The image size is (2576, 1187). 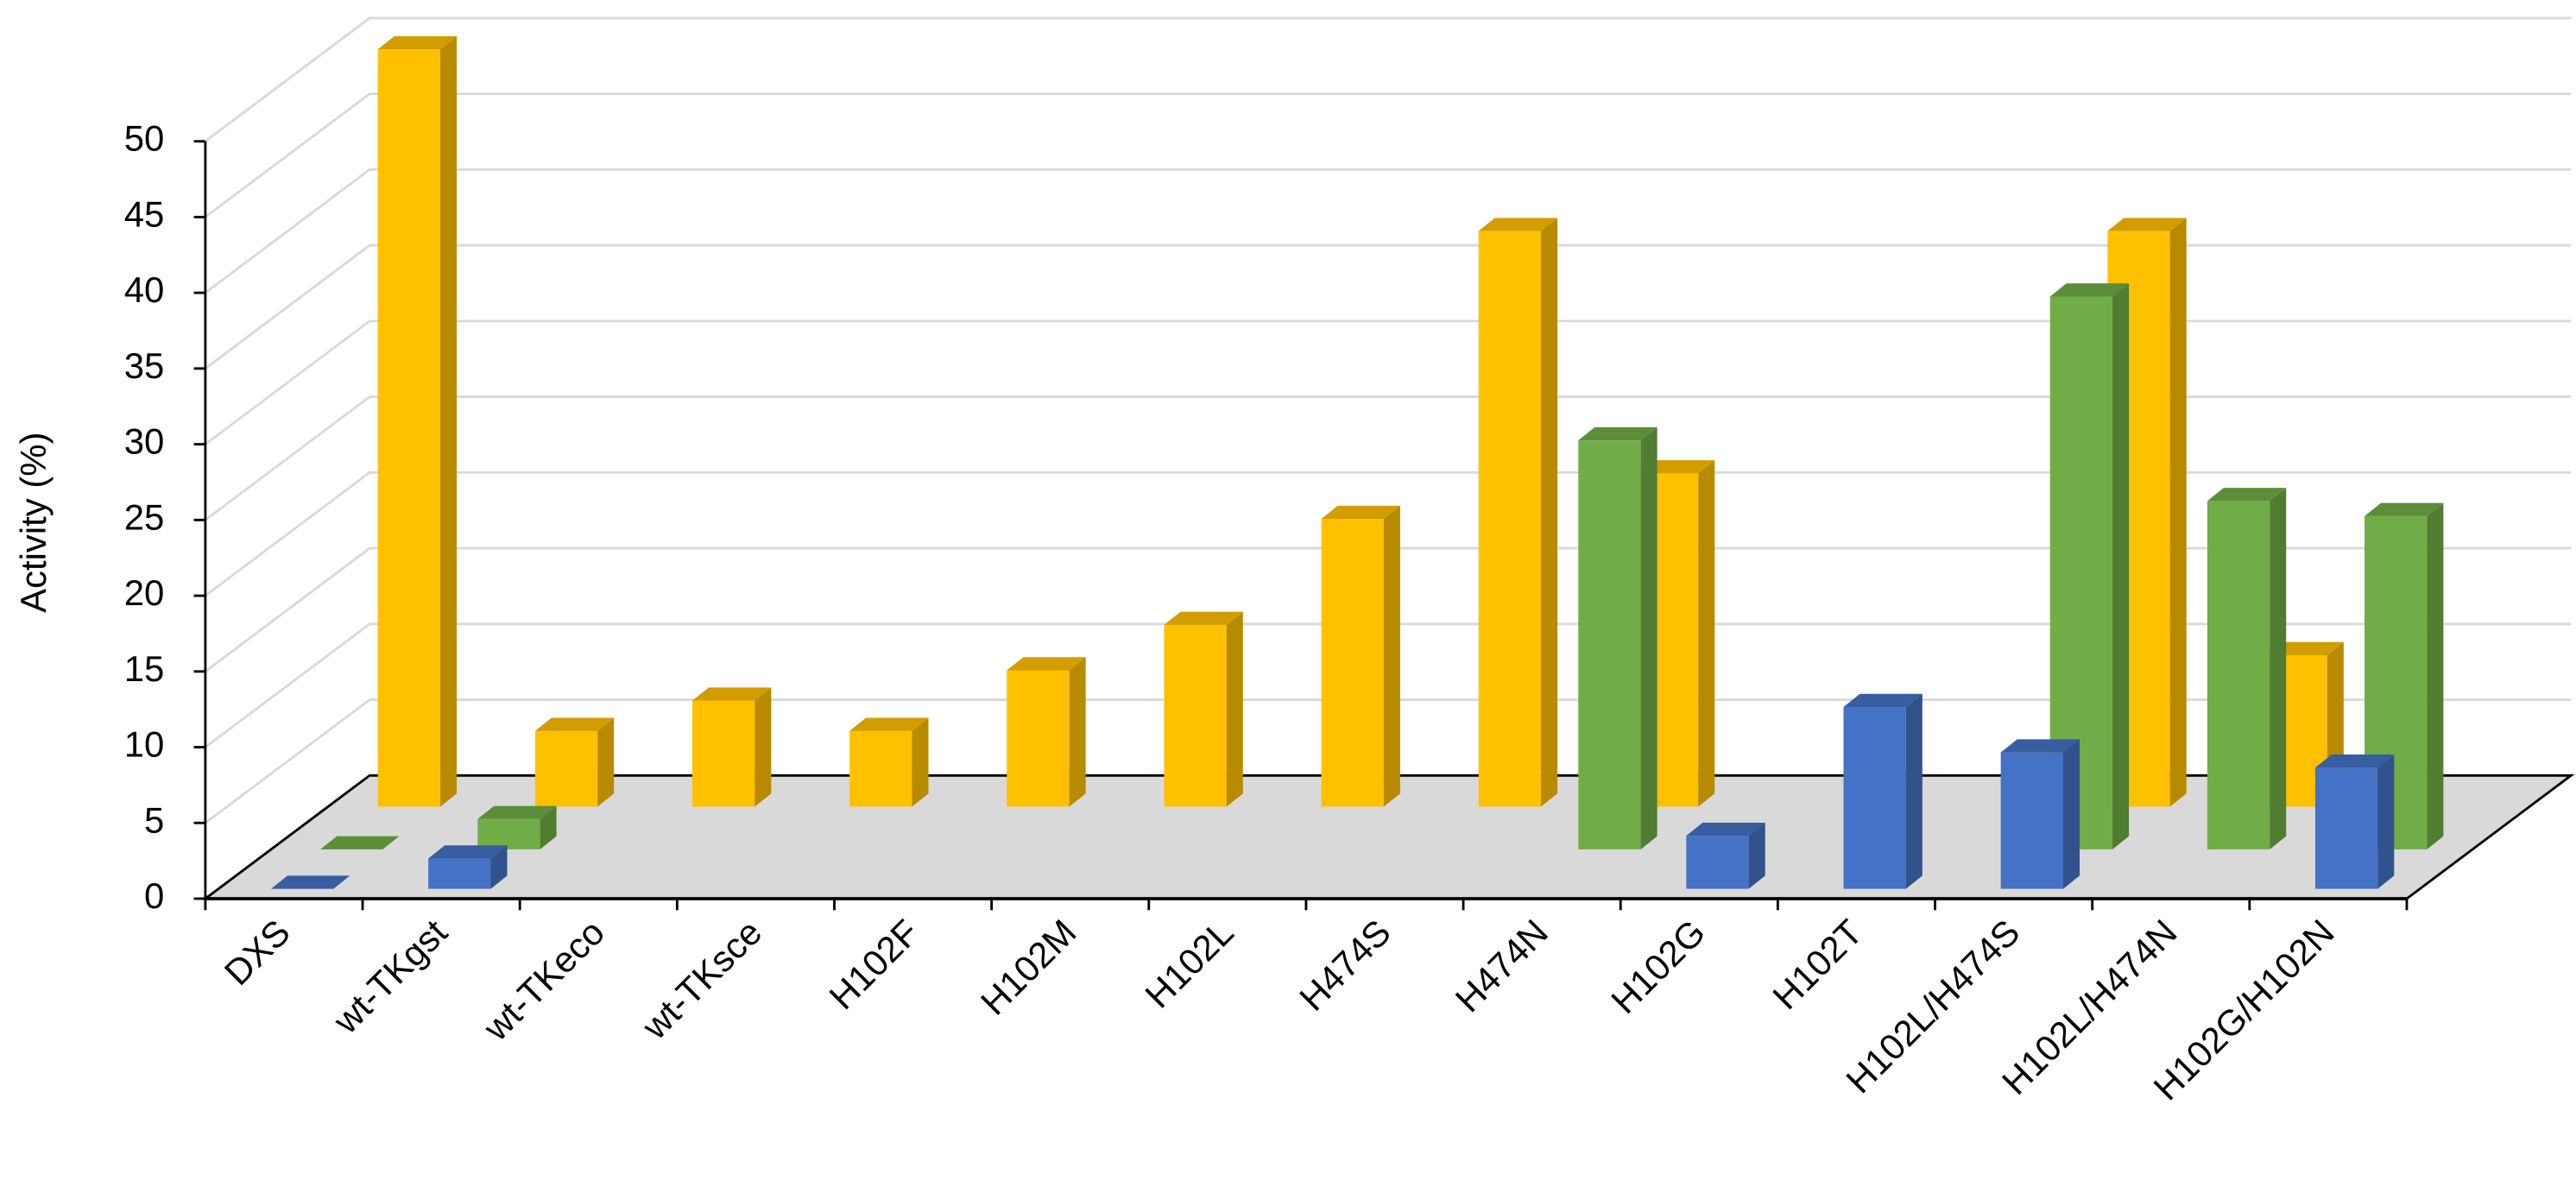 What do you see at coordinates (144, 442) in the screenshot?
I see `y-tick-label: 30` at bounding box center [144, 442].